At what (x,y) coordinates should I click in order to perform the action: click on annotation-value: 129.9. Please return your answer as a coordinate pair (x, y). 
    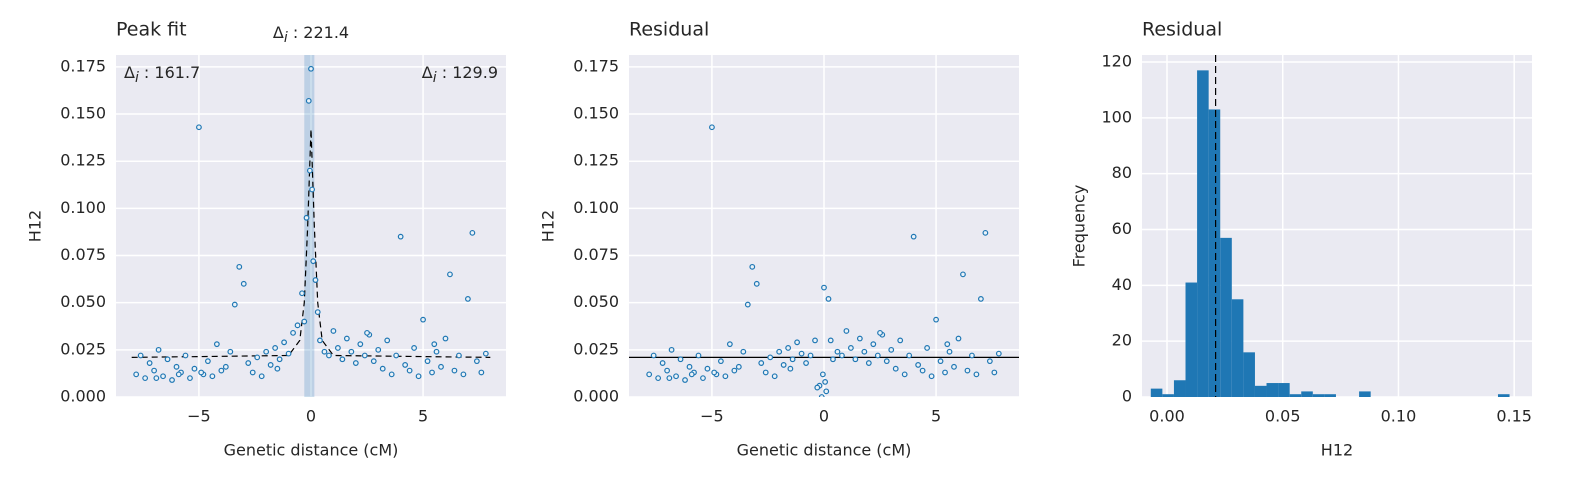
    Looking at the image, I should click on (475, 72).